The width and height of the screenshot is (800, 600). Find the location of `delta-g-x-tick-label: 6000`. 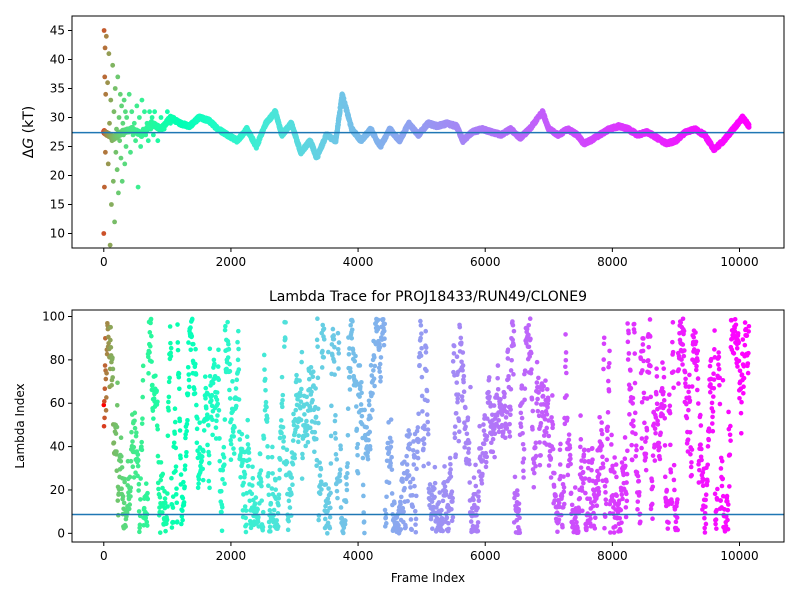

delta-g-x-tick-label: 6000 is located at coordinates (485, 262).